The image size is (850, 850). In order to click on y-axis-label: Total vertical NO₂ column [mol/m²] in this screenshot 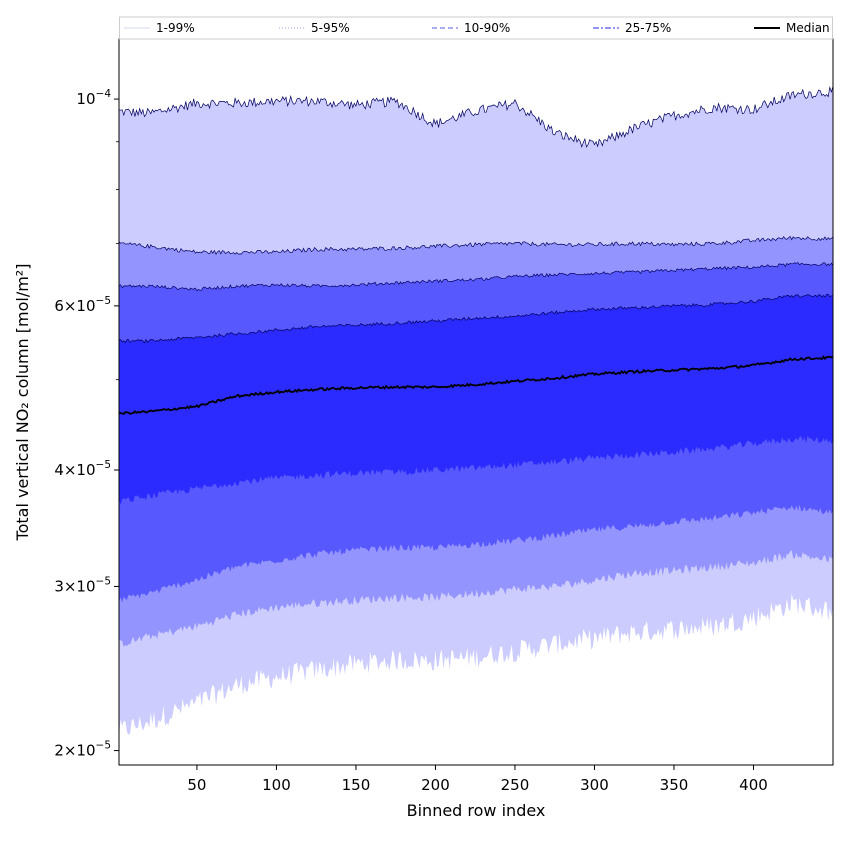, I will do `click(22, 403)`.